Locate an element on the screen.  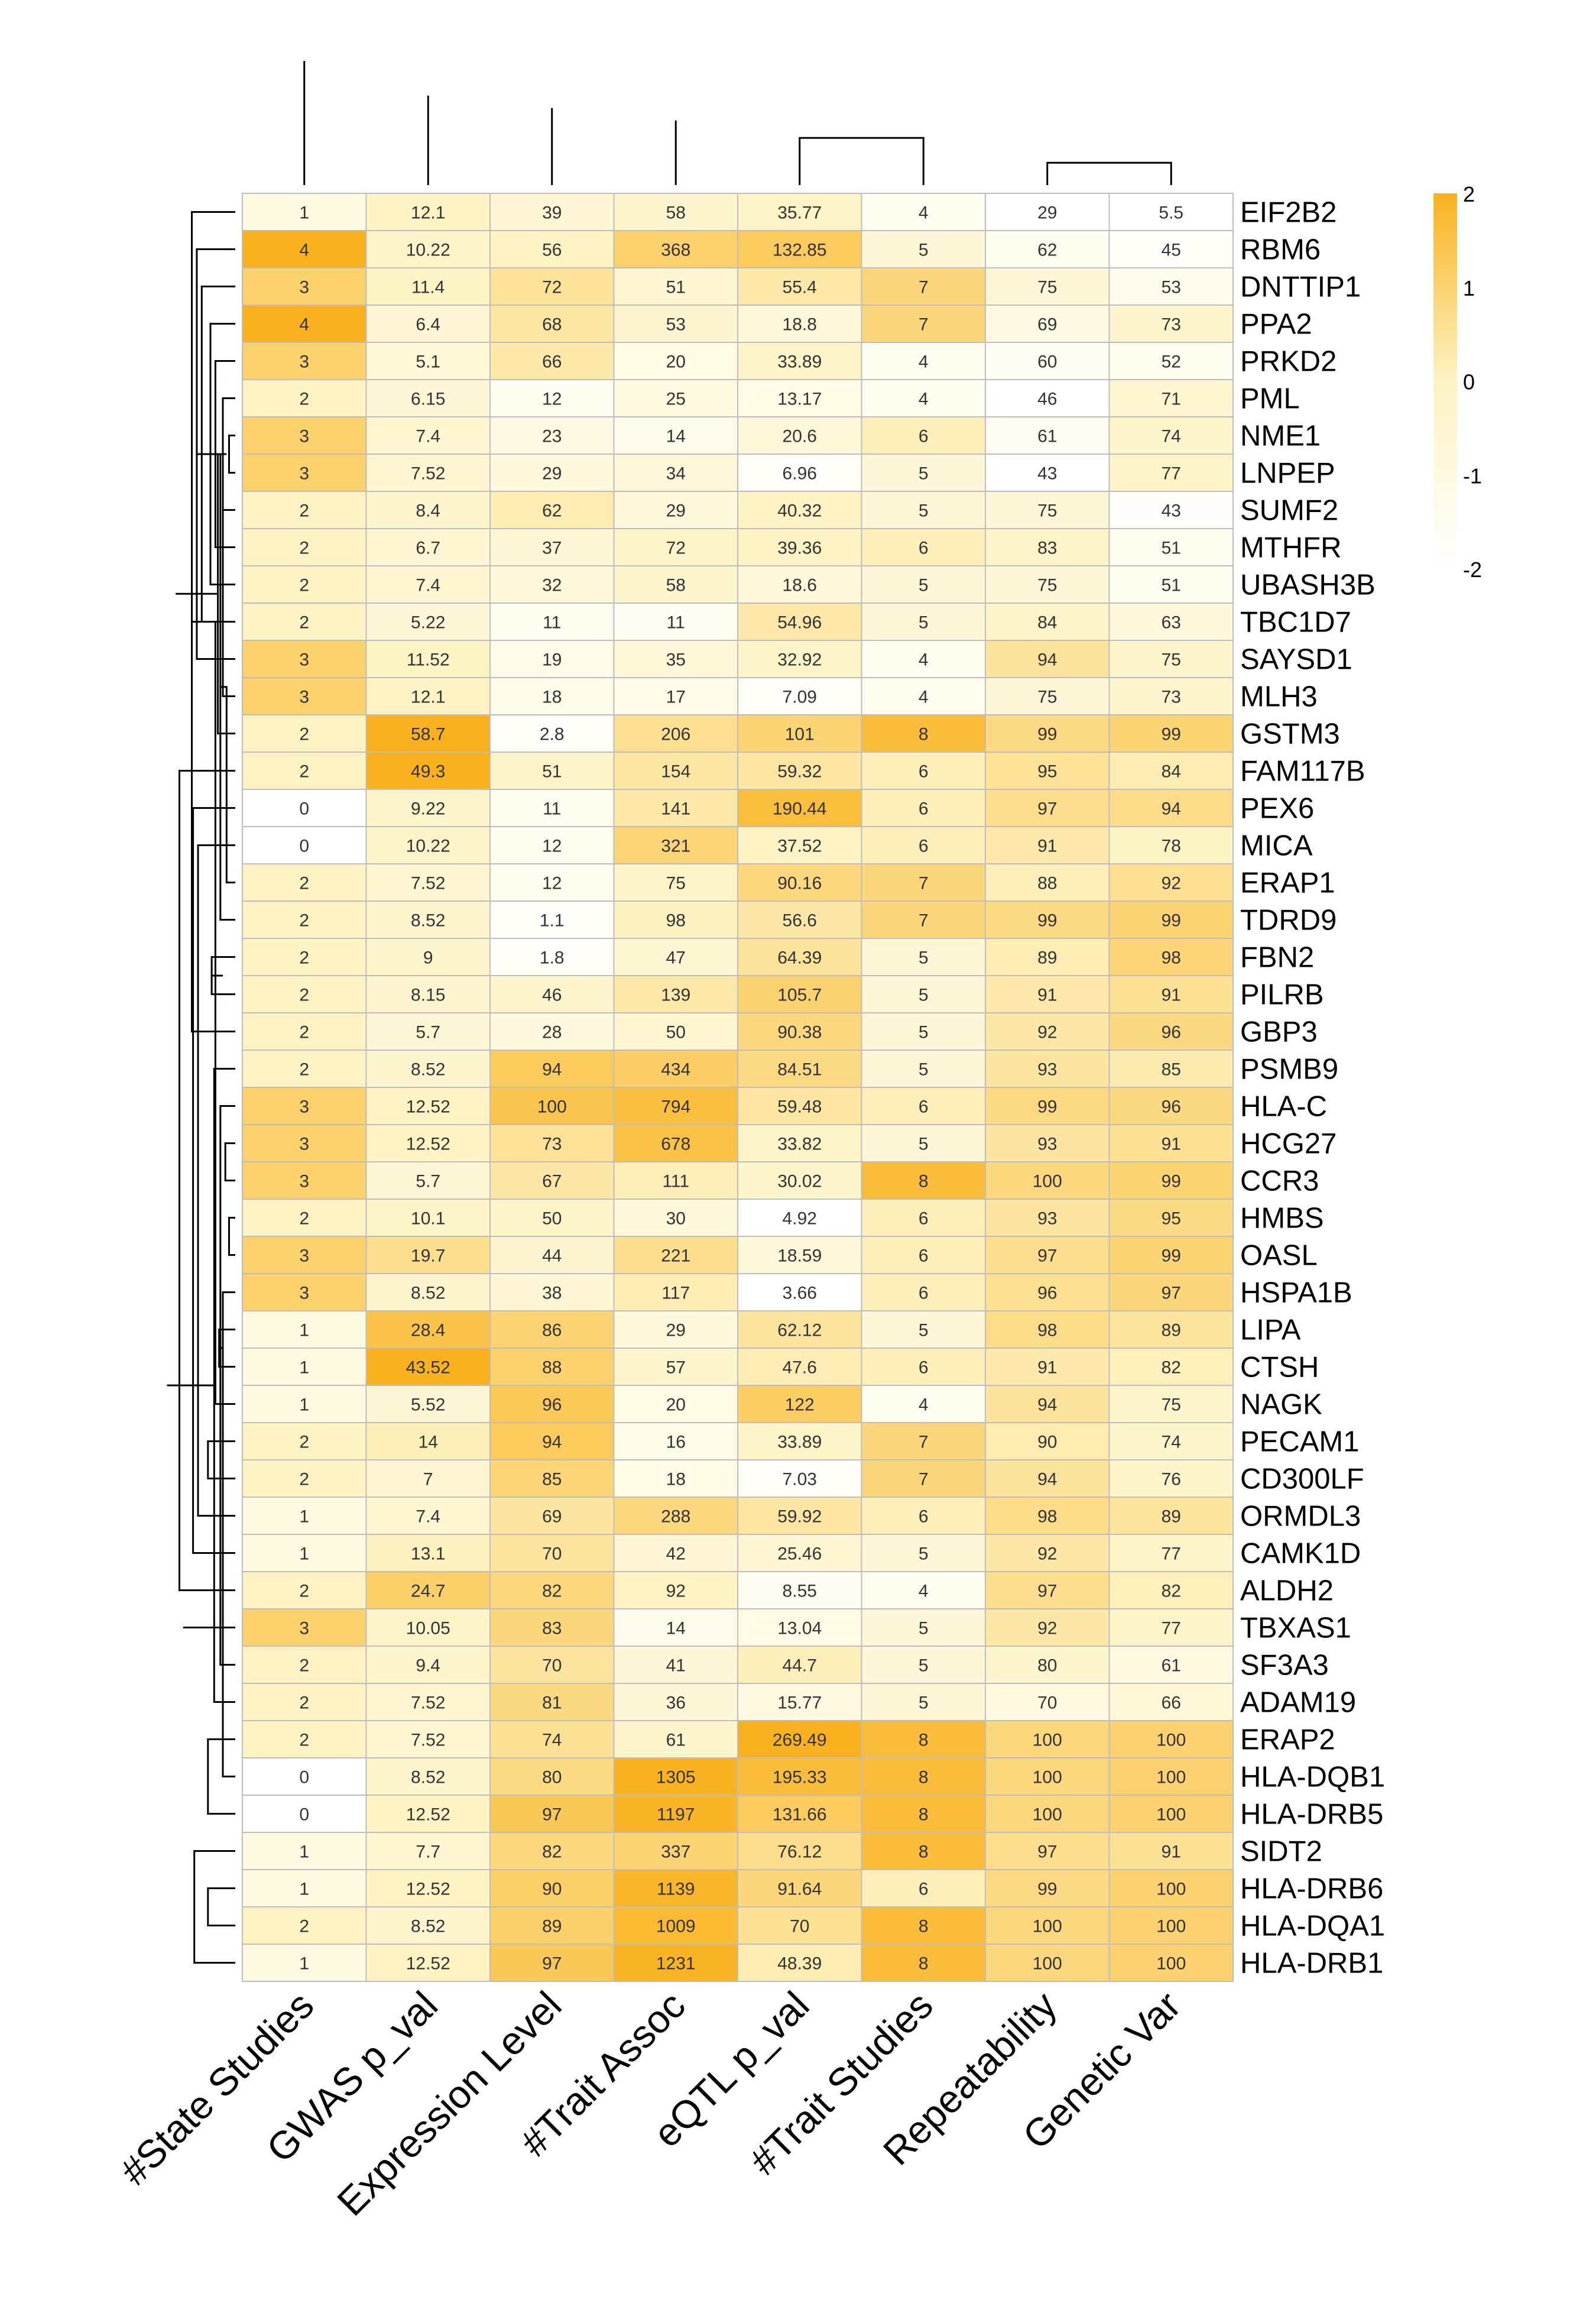
cell-value: 1139 is located at coordinates (676, 1889).